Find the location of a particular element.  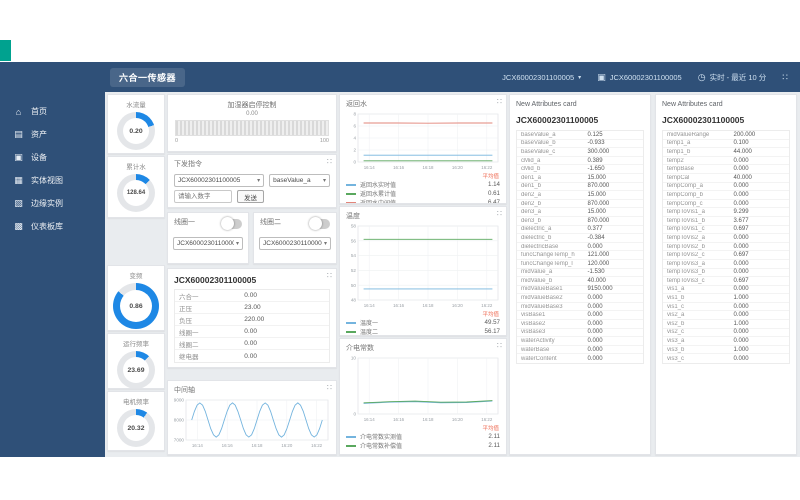

gauge-value: 23.69 is located at coordinates (136, 370).